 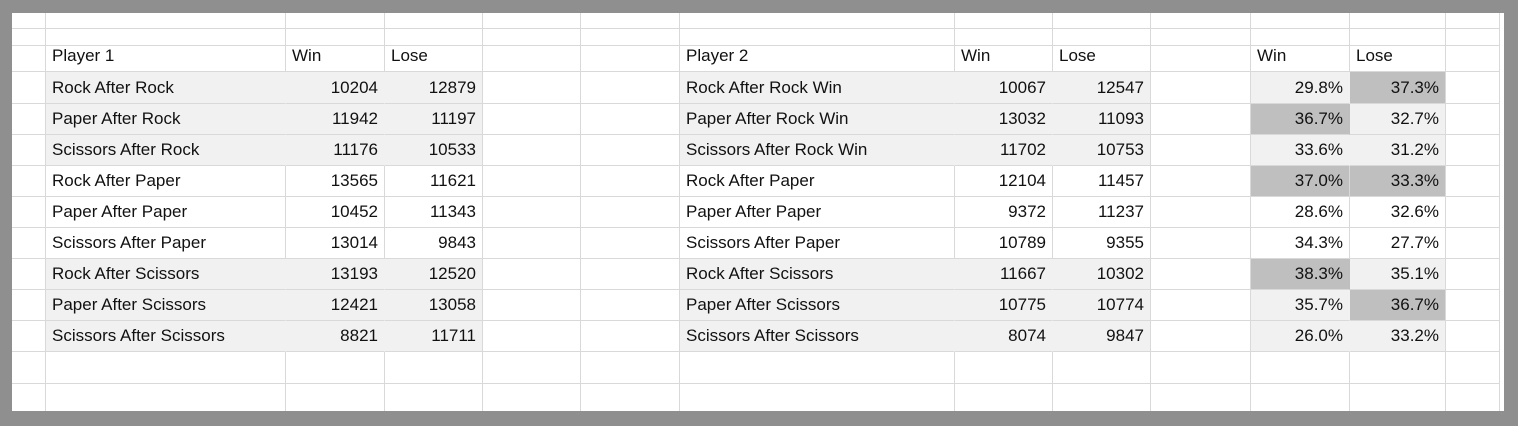 I want to click on header-pct-win: Win, so click(x=1300, y=59).